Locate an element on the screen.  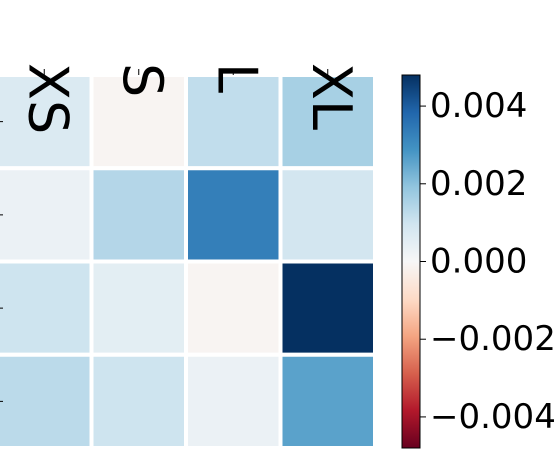
colorbar-tick-label: 0.004 is located at coordinates (478, 106).